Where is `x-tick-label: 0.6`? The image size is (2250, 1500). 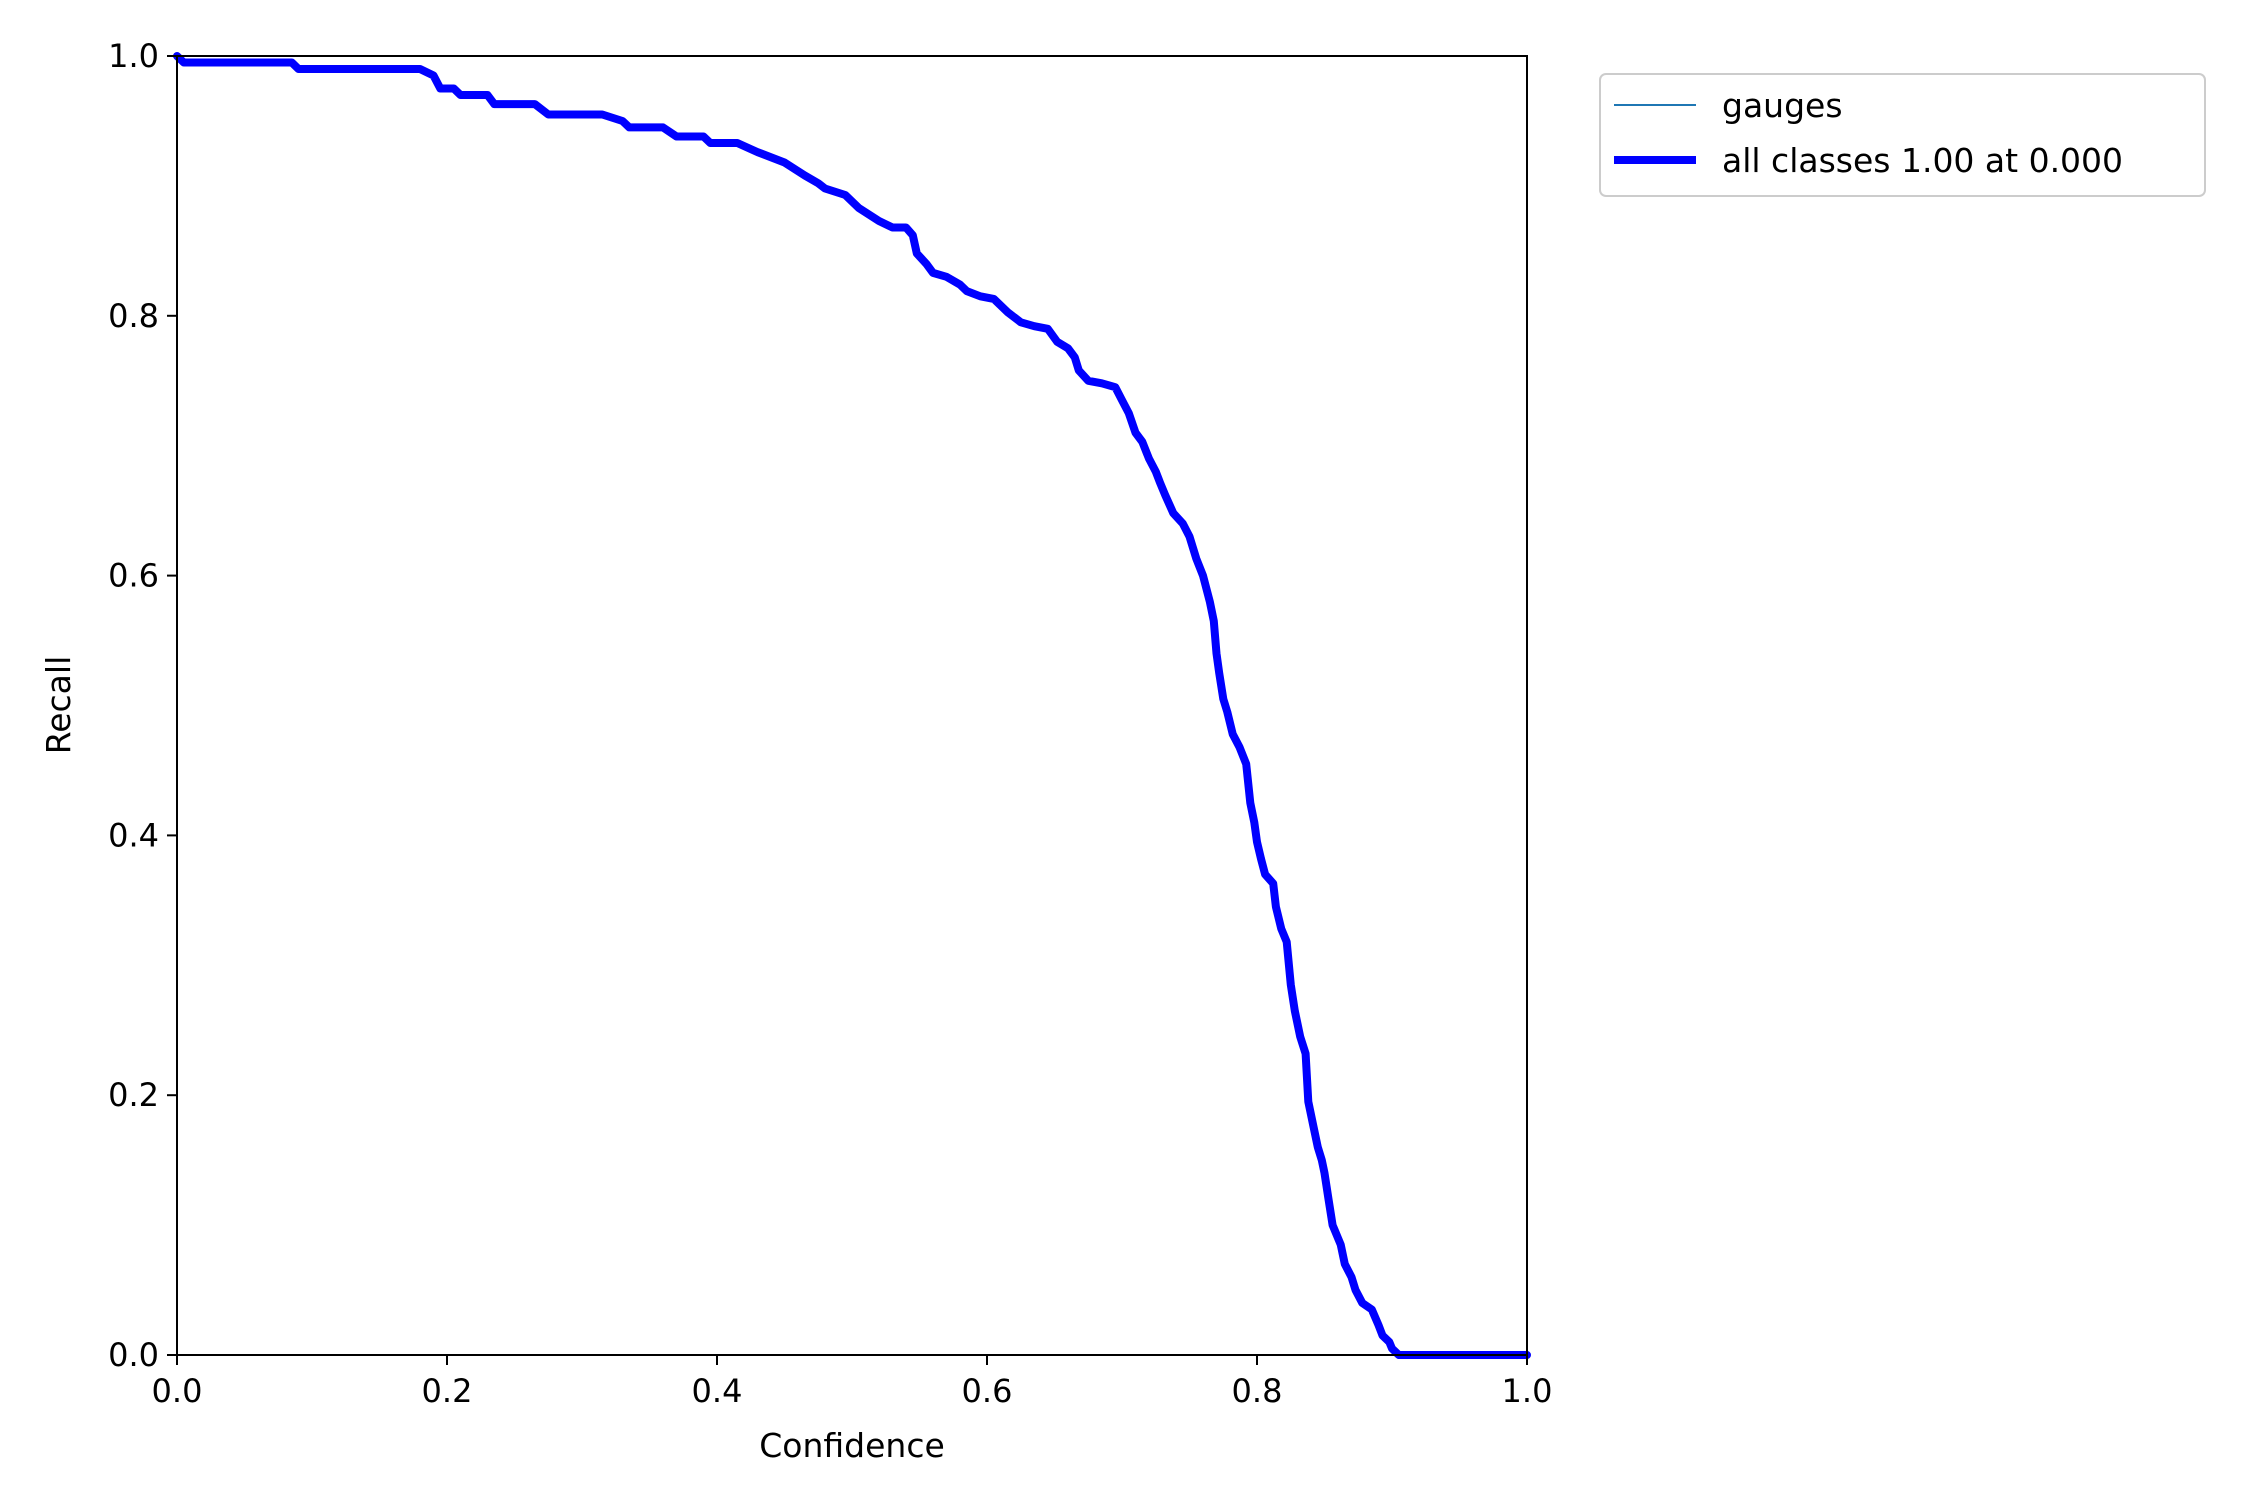
x-tick-label: 0.6 is located at coordinates (987, 1391).